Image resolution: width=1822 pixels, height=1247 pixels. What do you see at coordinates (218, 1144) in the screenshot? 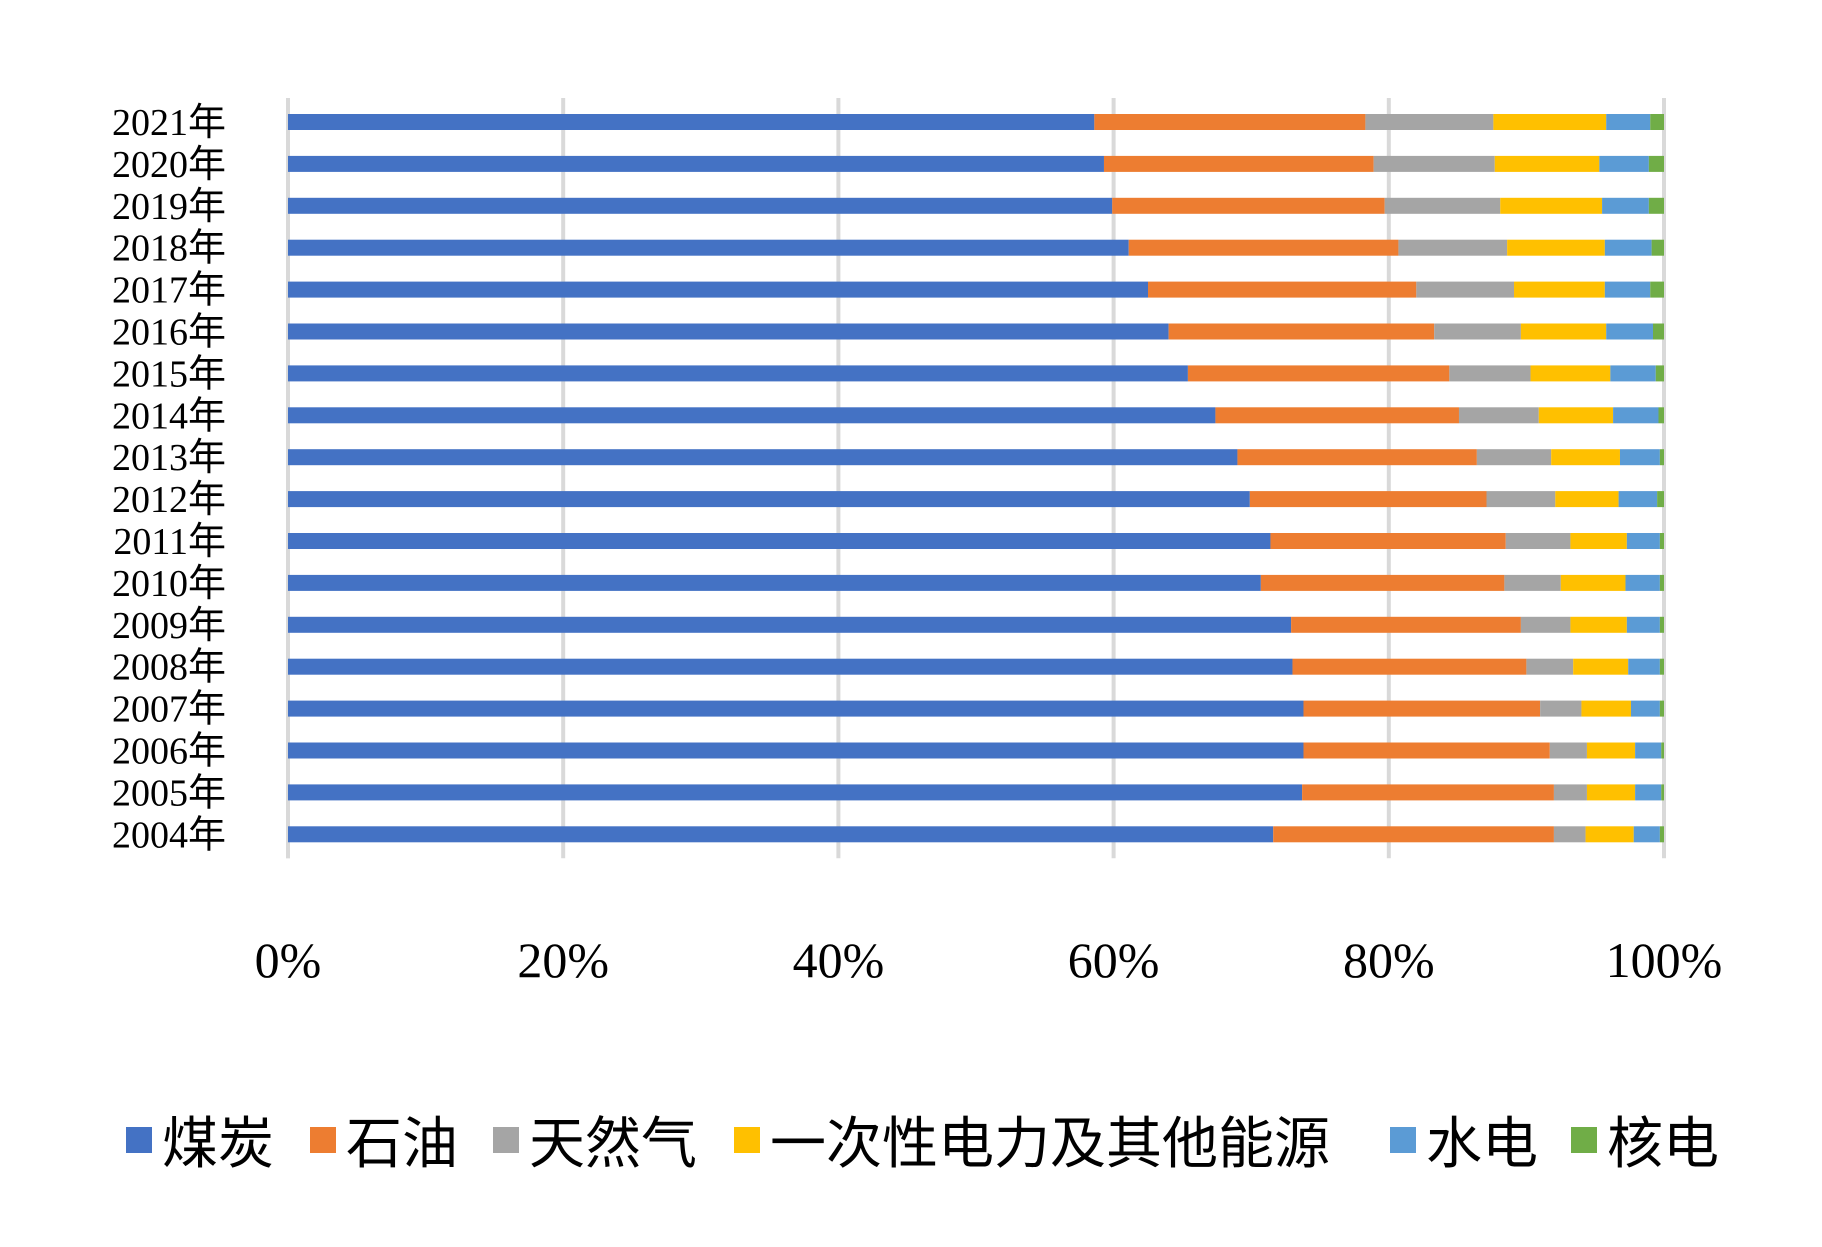
I see `legend-label: 煤炭` at bounding box center [218, 1144].